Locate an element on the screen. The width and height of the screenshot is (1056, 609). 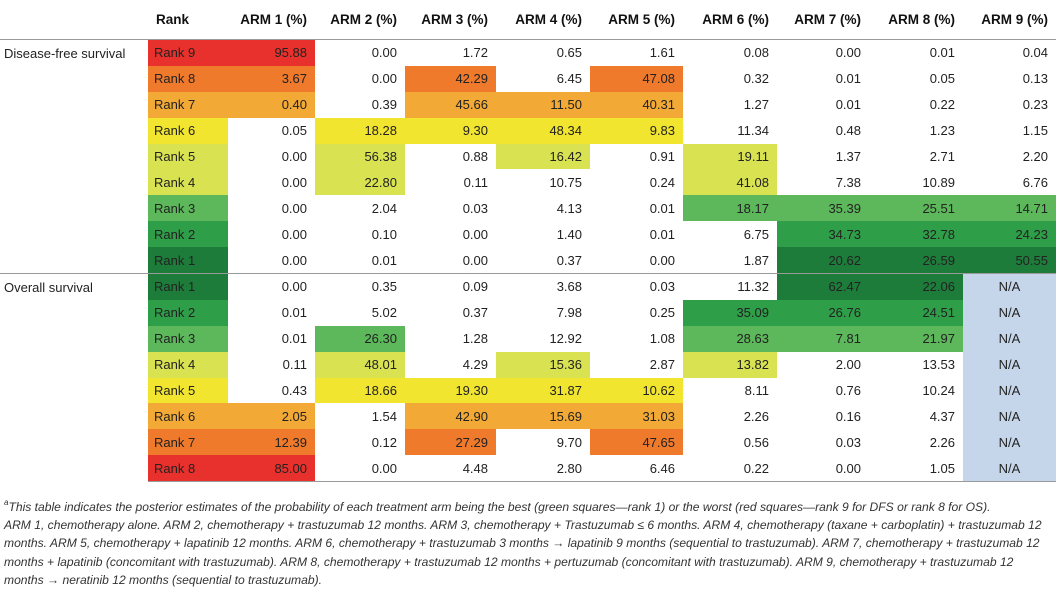
value-cell-arm-1: 0.05 is located at coordinates (294, 131).